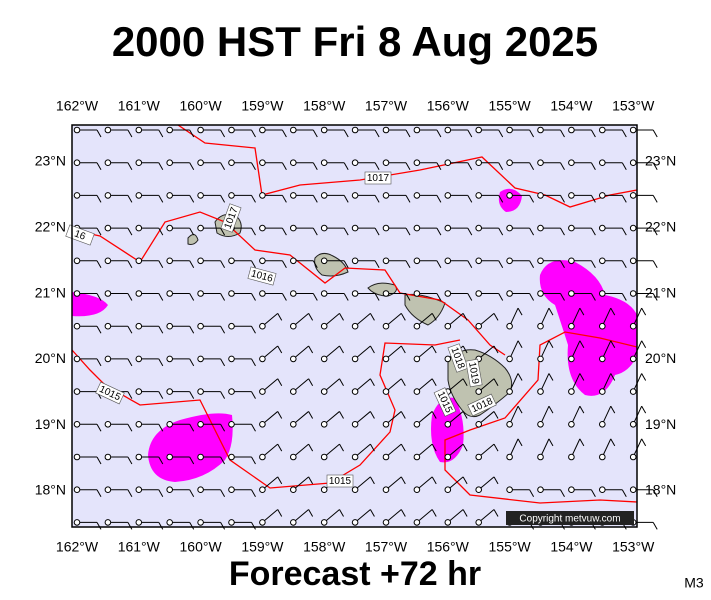 The height and width of the screenshot is (600, 711). I want to click on isobar-label: 1016, so click(262, 276).